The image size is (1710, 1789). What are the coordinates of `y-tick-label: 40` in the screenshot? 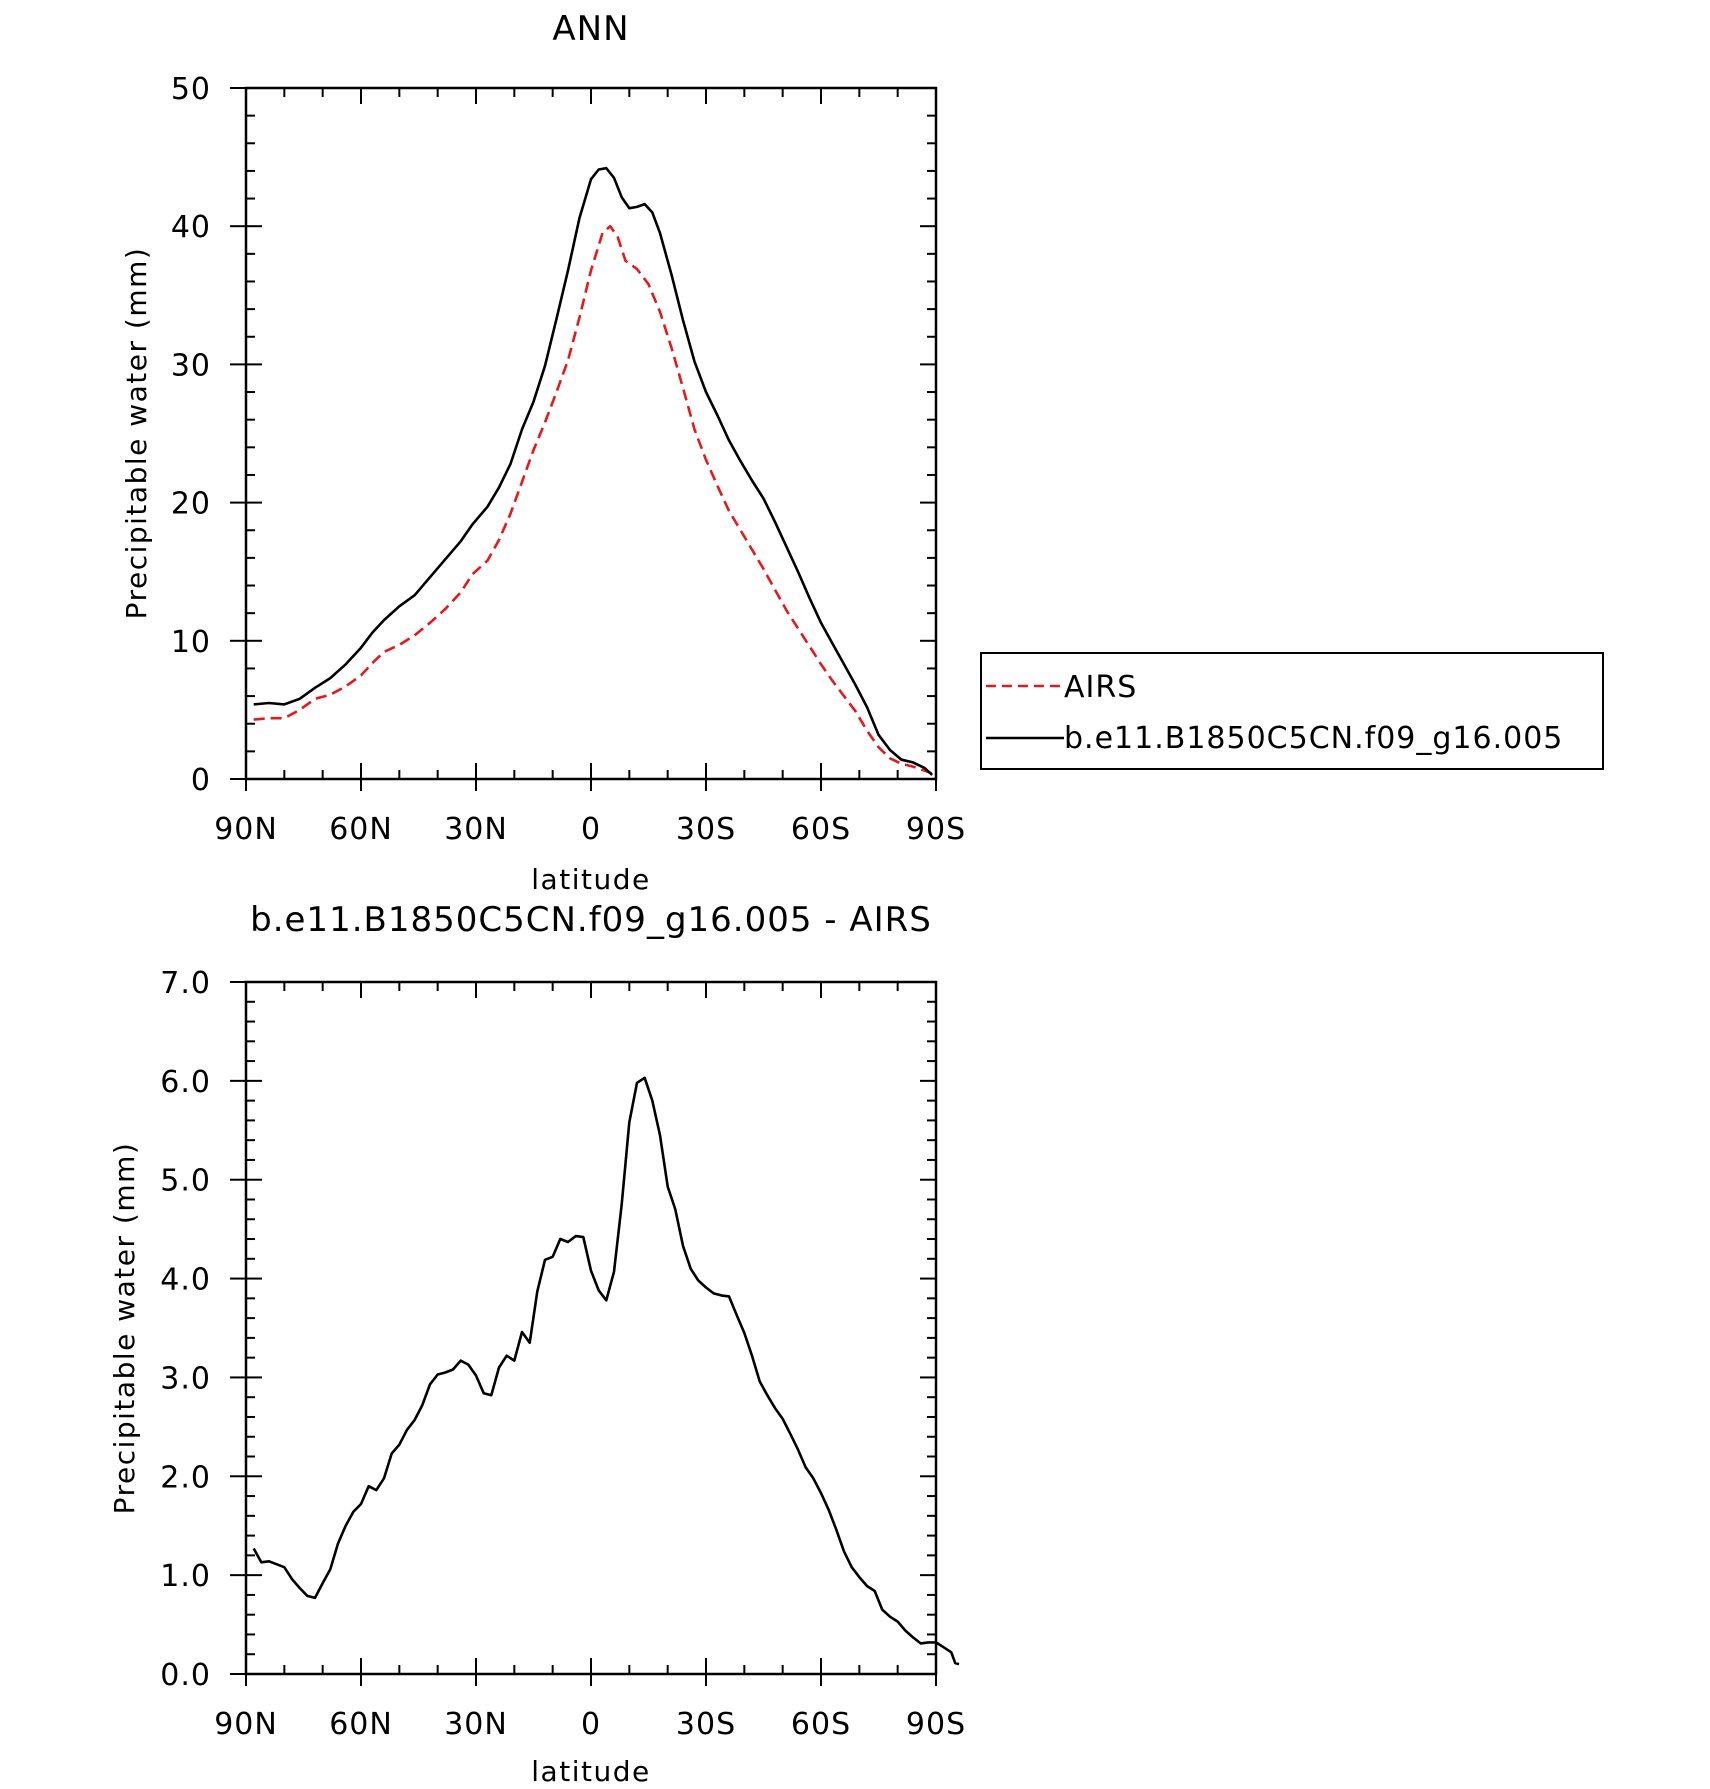 It's located at (191, 227).